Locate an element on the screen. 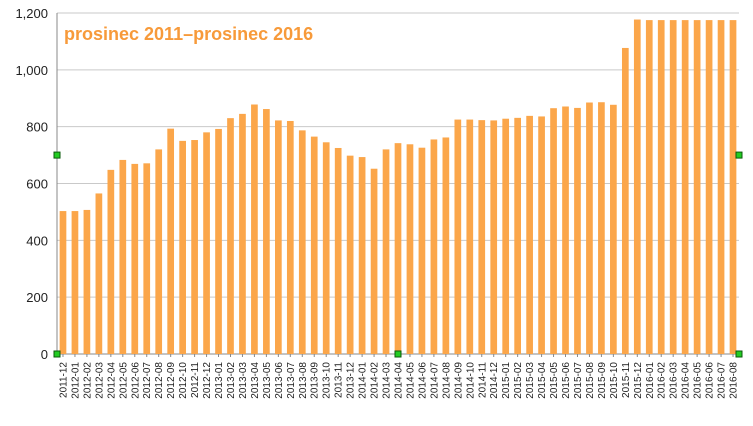 The width and height of the screenshot is (753, 426). x-tick-label: 2013-06 is located at coordinates (279, 380).